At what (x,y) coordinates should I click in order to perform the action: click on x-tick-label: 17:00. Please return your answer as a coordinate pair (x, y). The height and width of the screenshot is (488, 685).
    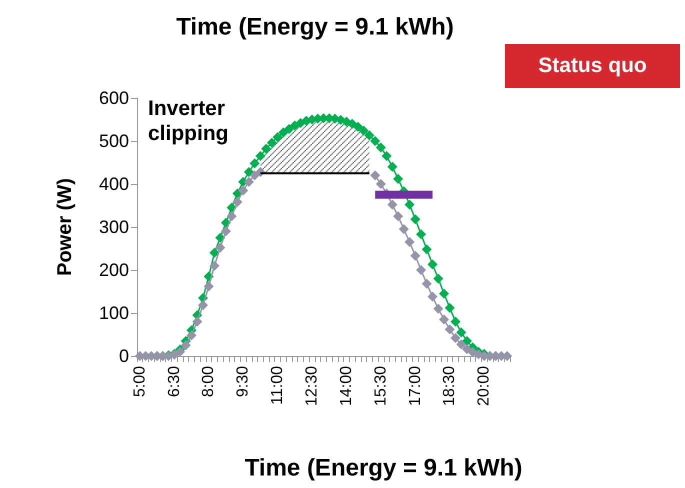
    Looking at the image, I should click on (415, 386).